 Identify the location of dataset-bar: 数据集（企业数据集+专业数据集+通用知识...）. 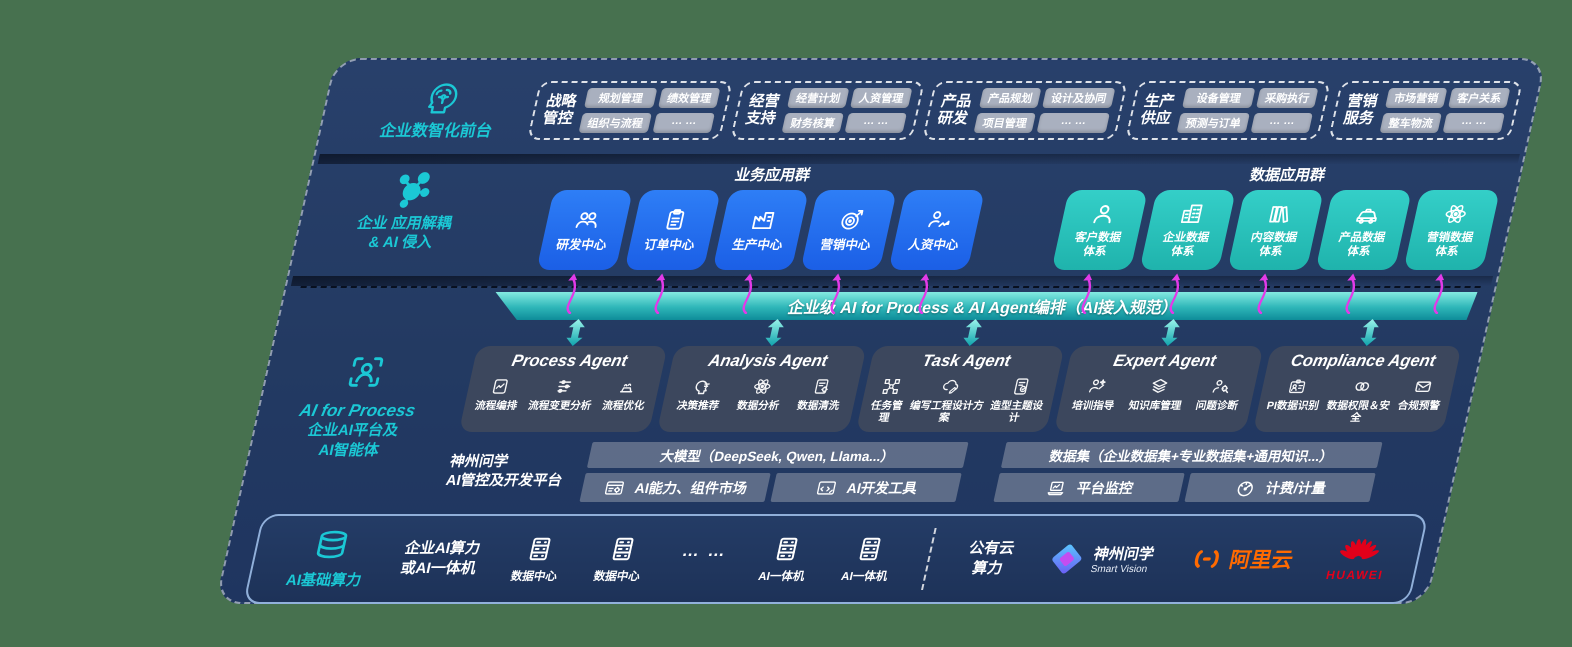
(1191, 455).